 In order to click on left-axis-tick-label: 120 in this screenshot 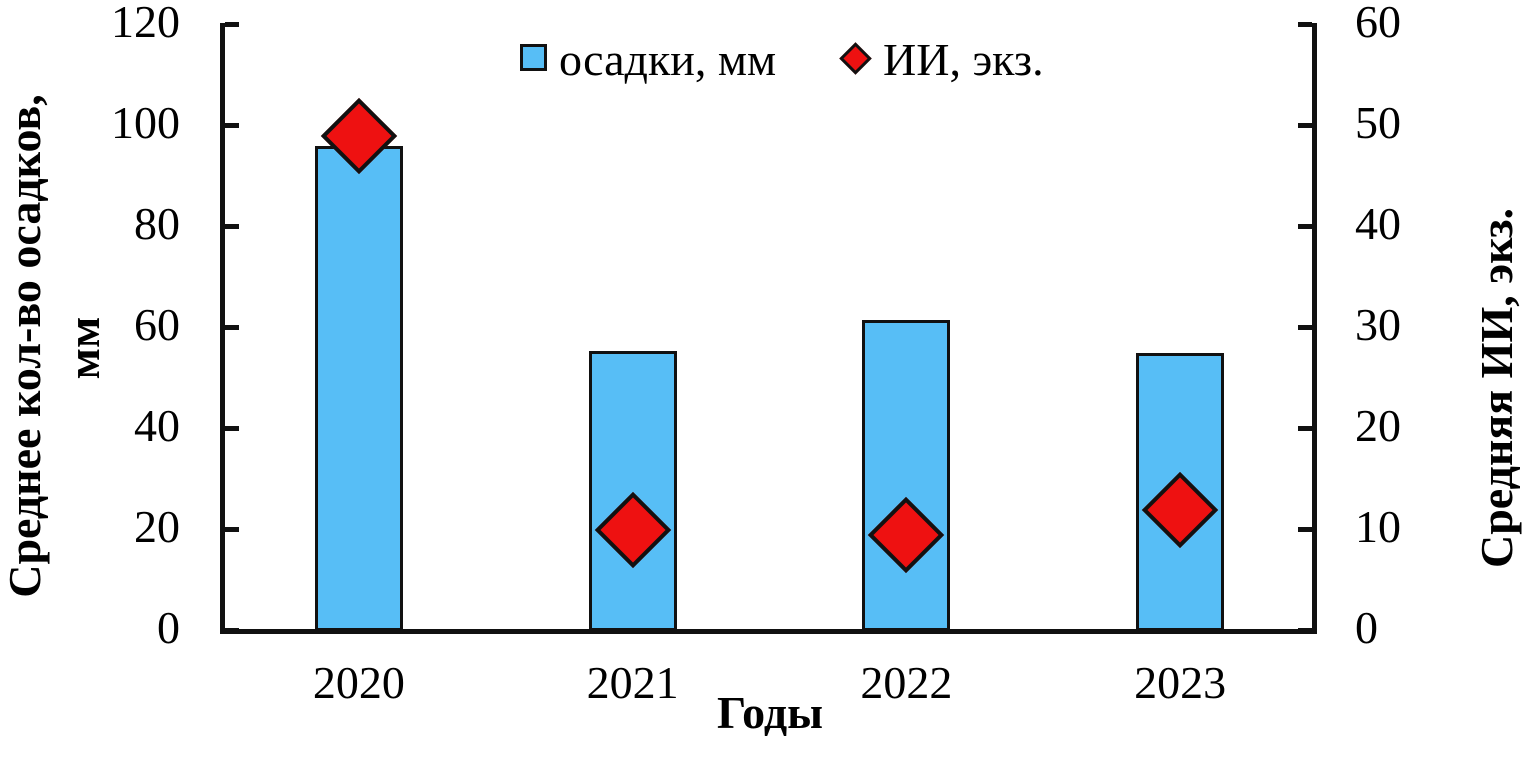, I will do `click(145, 23)`.